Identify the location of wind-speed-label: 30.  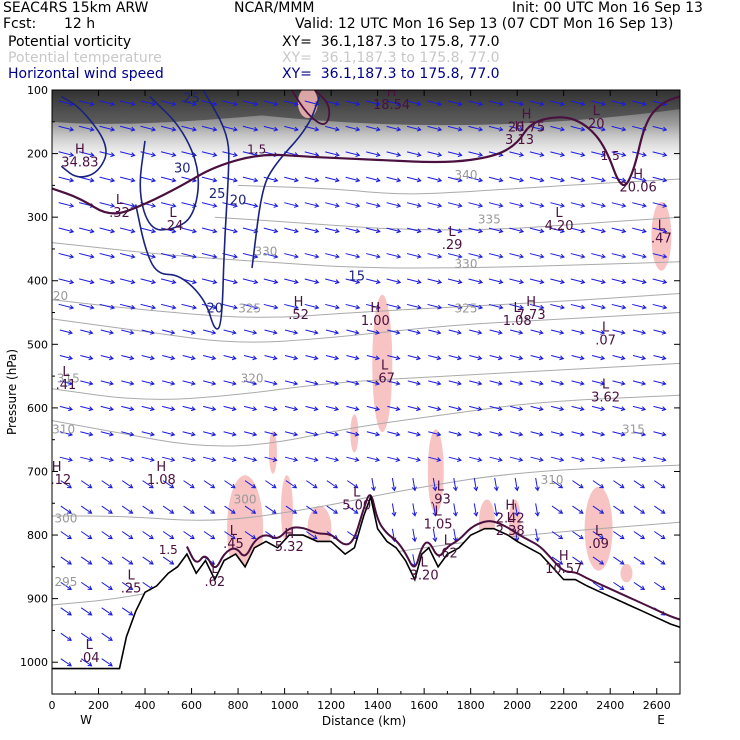
(182, 169).